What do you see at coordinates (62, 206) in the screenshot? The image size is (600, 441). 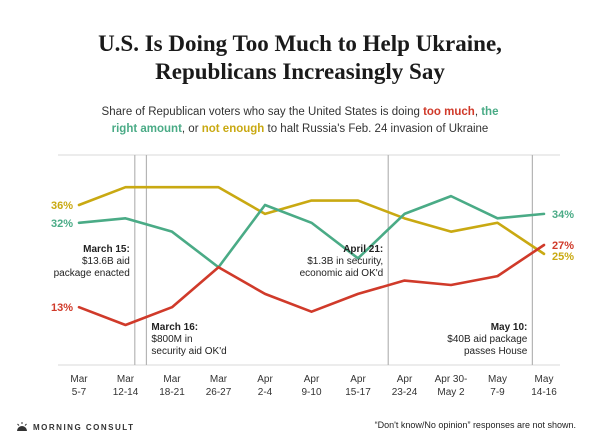 I see `label-not-enough-start: 36%` at bounding box center [62, 206].